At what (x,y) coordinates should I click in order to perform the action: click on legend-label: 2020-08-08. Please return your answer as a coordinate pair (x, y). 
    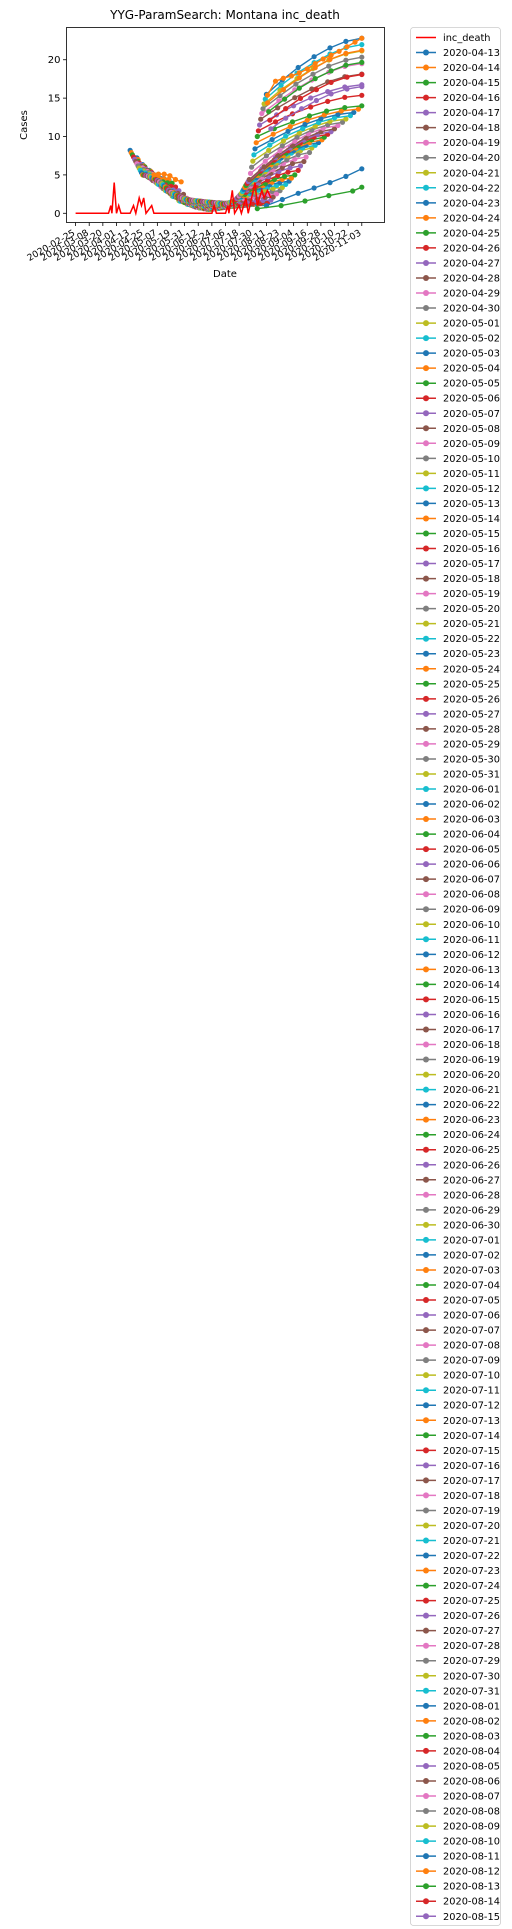
    Looking at the image, I should click on (471, 1812).